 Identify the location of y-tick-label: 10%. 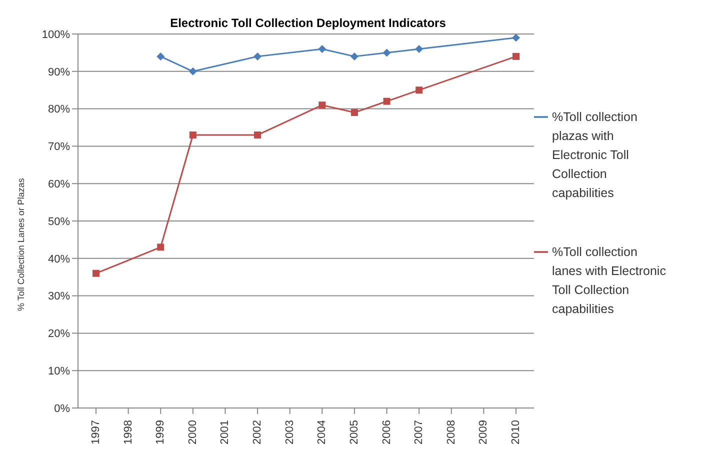
(59, 372).